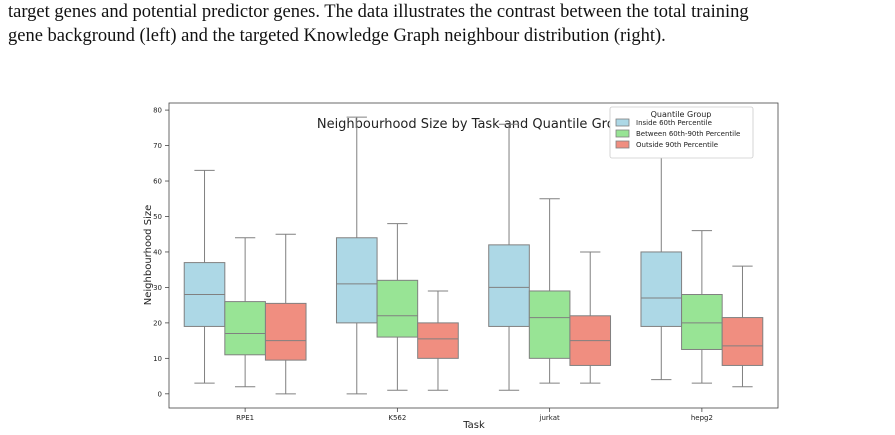  Describe the element at coordinates (702, 418) in the screenshot. I see `x-tick-label: hepg2` at that location.